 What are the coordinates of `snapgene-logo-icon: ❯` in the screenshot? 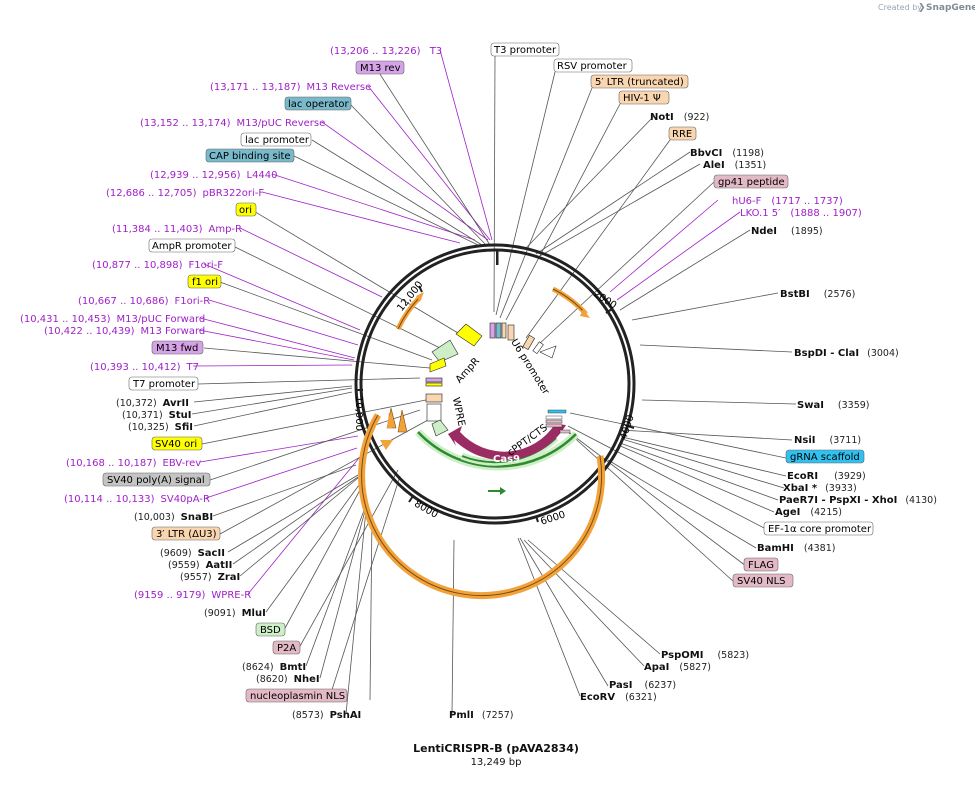 It's located at (922, 8).